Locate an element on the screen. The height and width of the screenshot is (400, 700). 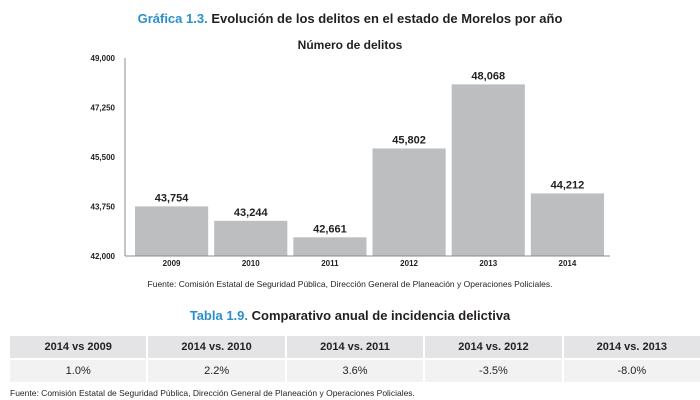
bar-2009 is located at coordinates (172, 231).